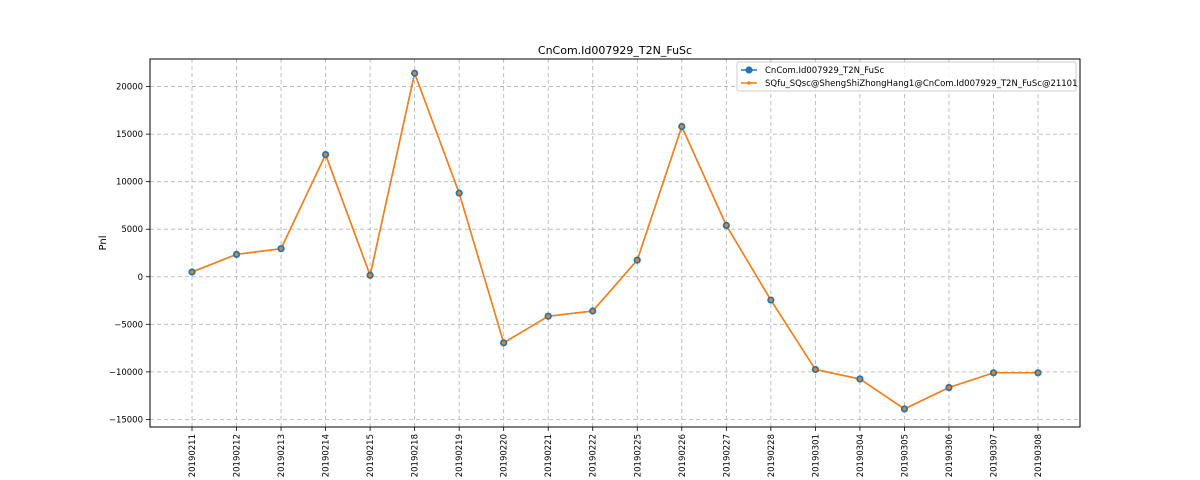 This screenshot has height=480, width=1200. Describe the element at coordinates (129, 135) in the screenshot. I see `y-tick-label-6: 15000` at that location.